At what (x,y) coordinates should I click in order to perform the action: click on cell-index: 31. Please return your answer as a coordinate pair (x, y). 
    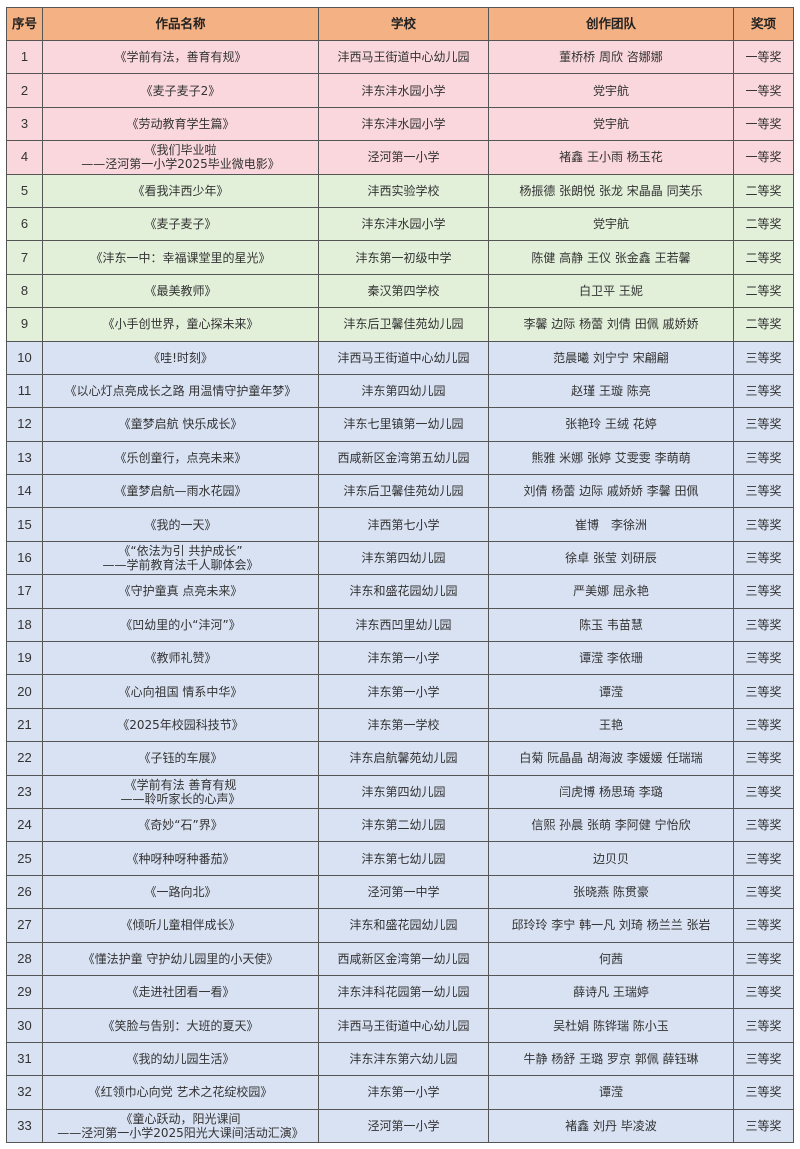
    Looking at the image, I should click on (24, 1059).